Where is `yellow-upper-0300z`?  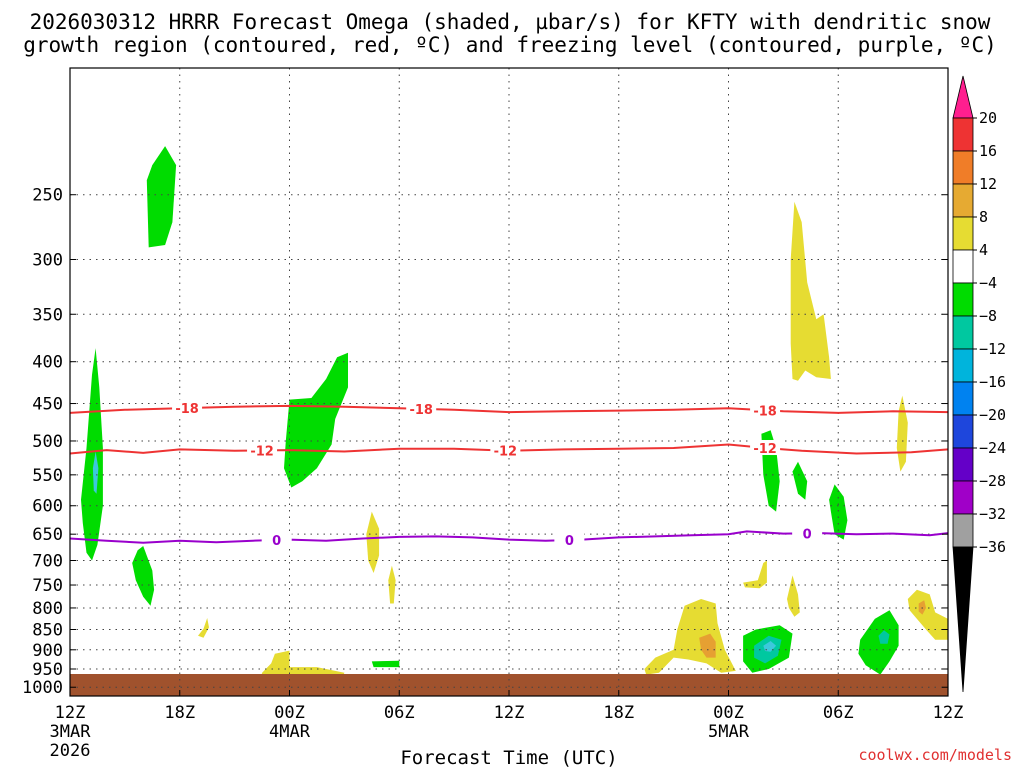
yellow-upper-0300z is located at coordinates (810, 291).